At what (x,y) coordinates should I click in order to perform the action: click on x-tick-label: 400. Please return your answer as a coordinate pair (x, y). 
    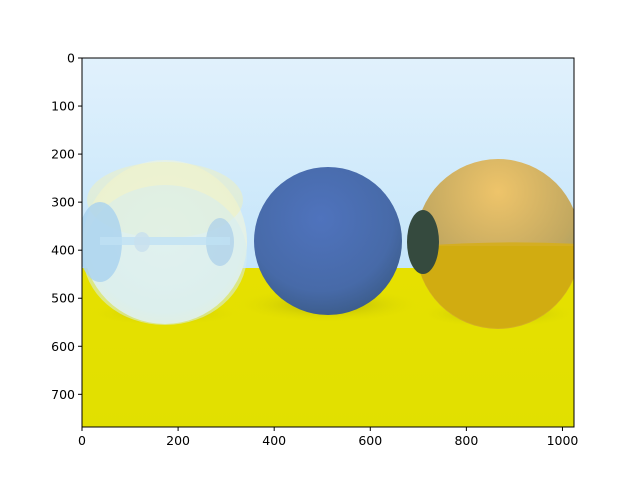
    Looking at the image, I should click on (274, 440).